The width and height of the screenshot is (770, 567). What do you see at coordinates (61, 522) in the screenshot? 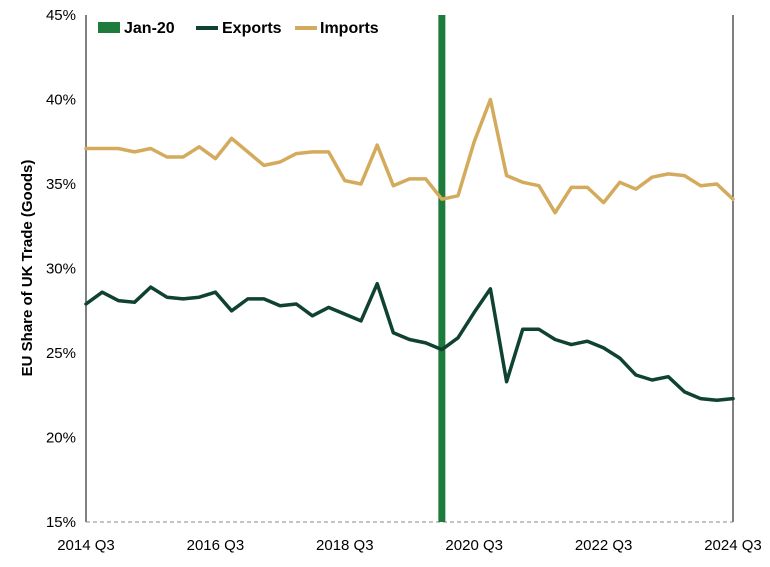
I see `y-tick-label: 15%` at bounding box center [61, 522].